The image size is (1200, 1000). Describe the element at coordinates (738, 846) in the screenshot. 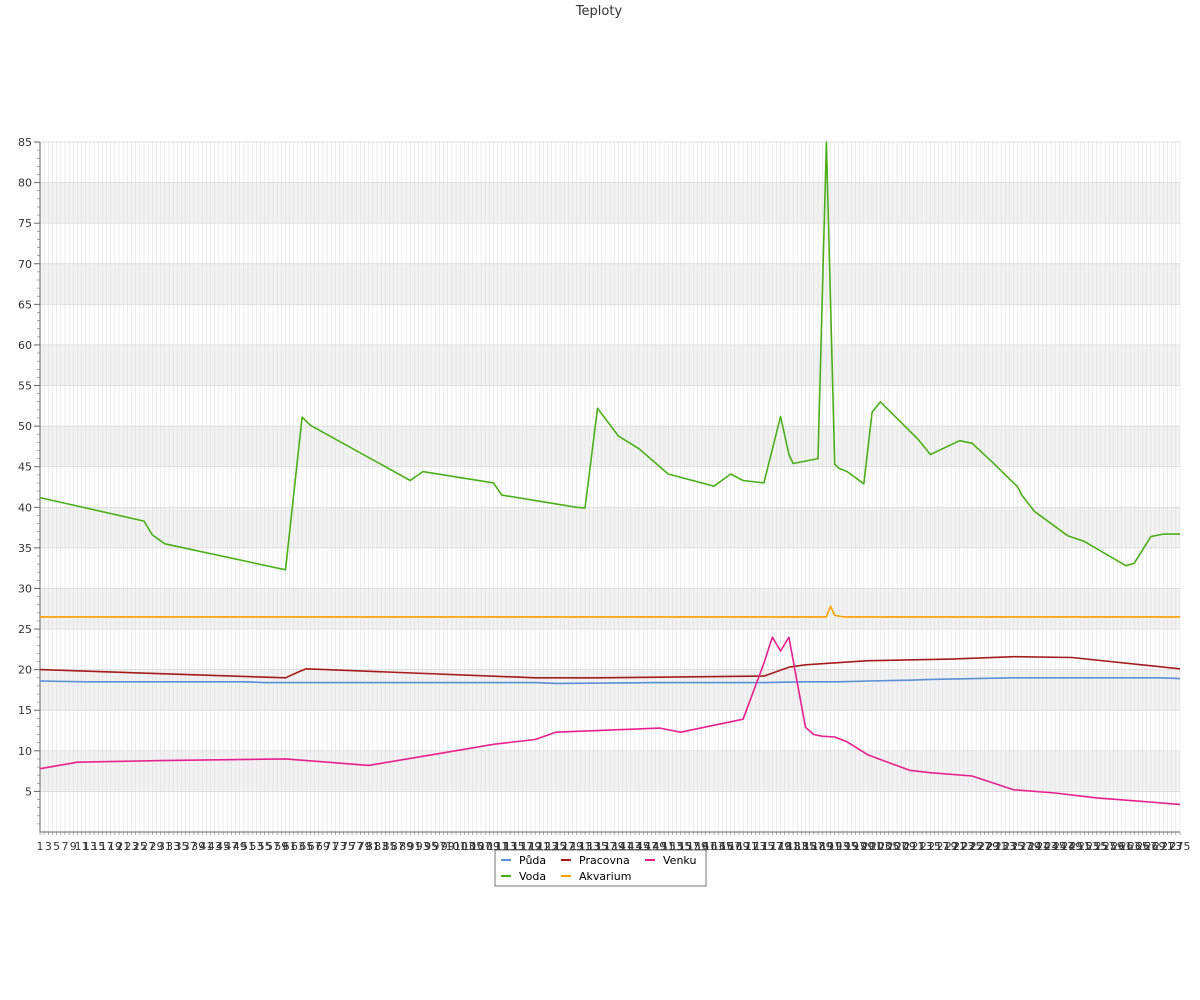

I see `x-tick-label: 169` at that location.